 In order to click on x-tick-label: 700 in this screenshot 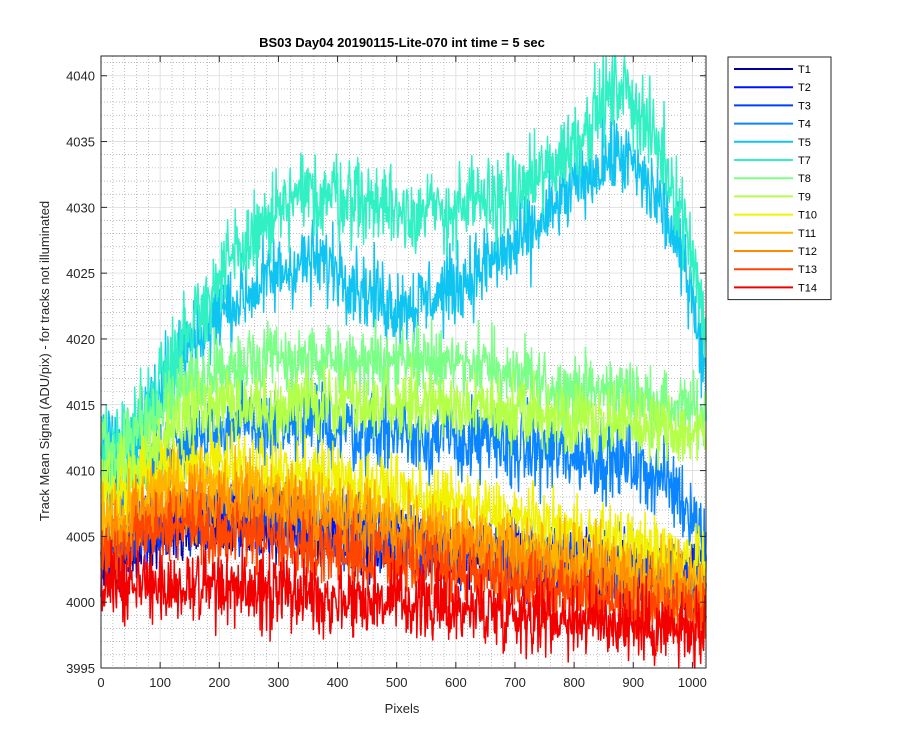, I will do `click(515, 682)`.